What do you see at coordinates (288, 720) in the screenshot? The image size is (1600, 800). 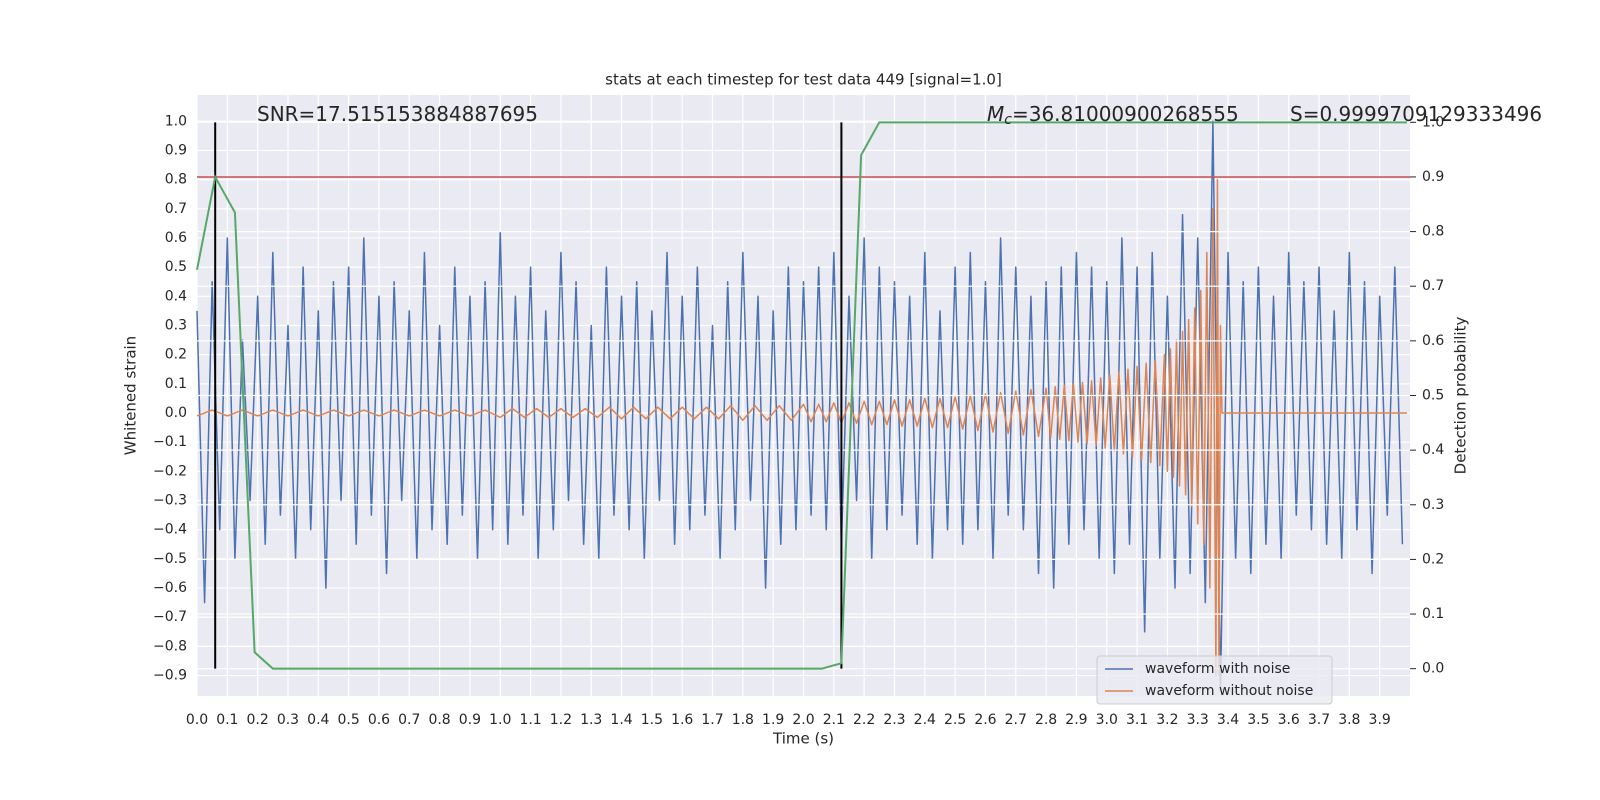 I see `x-tick-label: 0.3` at bounding box center [288, 720].